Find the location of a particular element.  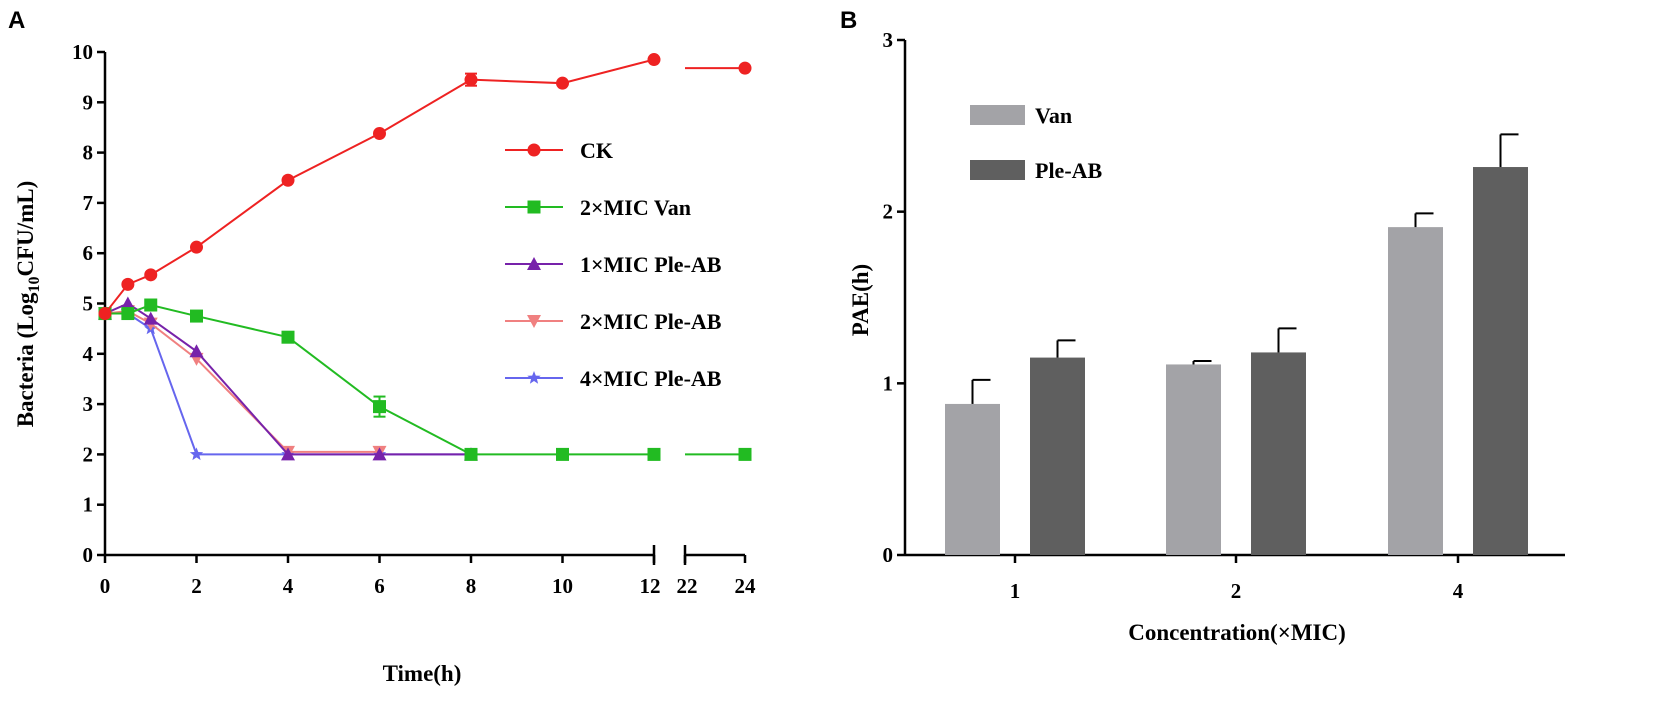

panel-a-ytick-label: 8 is located at coordinates (88, 153).